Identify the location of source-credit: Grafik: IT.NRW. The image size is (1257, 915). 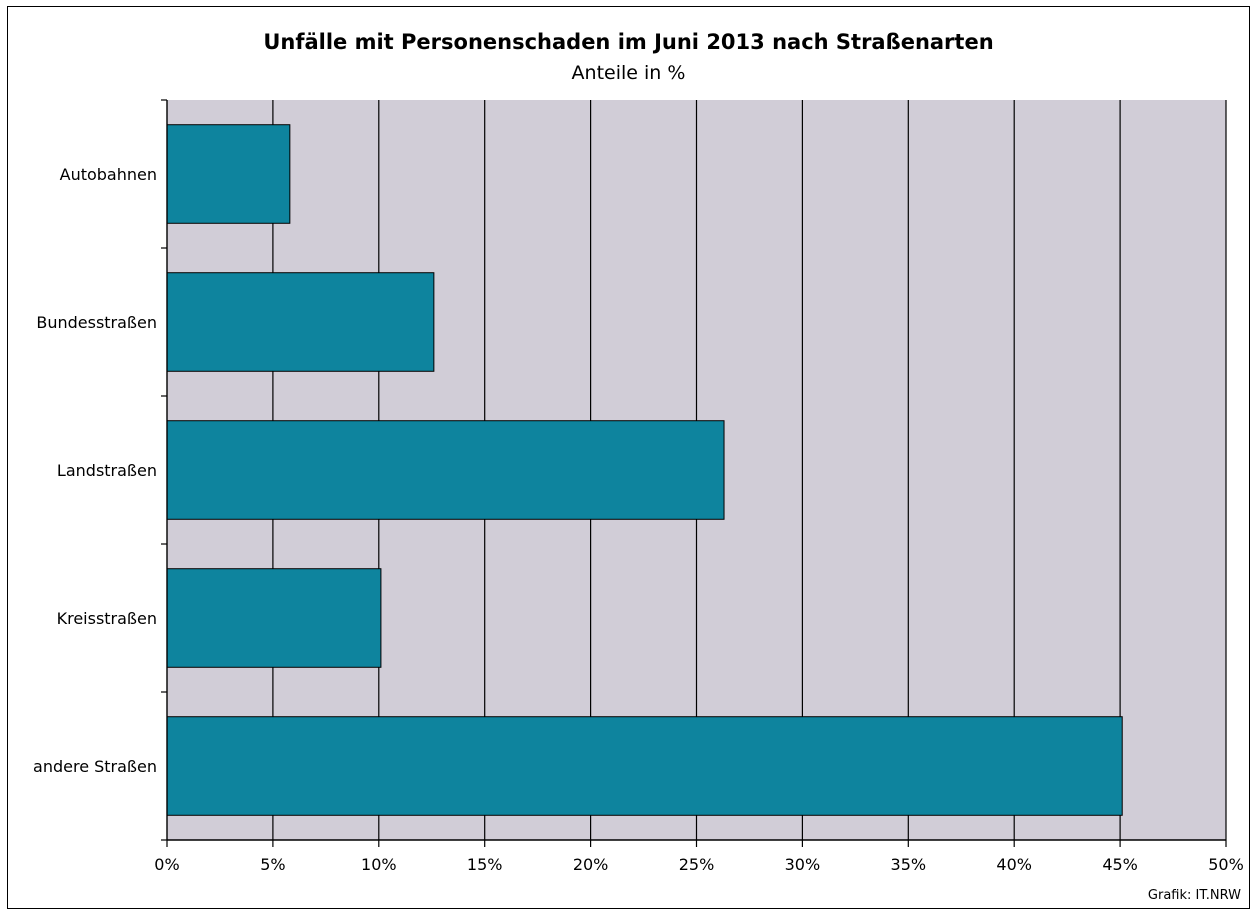
(1194, 895).